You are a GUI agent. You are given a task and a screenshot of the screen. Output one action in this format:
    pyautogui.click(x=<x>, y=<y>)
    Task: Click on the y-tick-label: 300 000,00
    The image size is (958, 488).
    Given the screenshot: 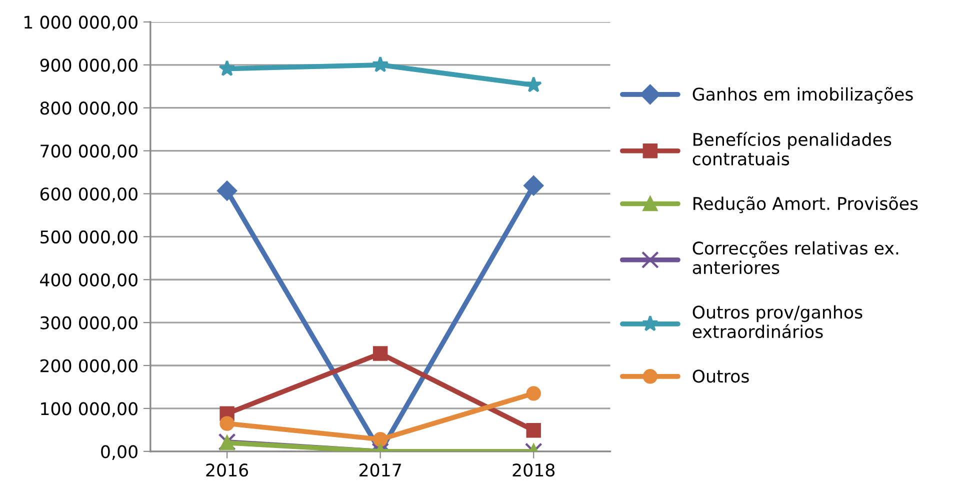 What is the action you would take?
    pyautogui.click(x=89, y=324)
    